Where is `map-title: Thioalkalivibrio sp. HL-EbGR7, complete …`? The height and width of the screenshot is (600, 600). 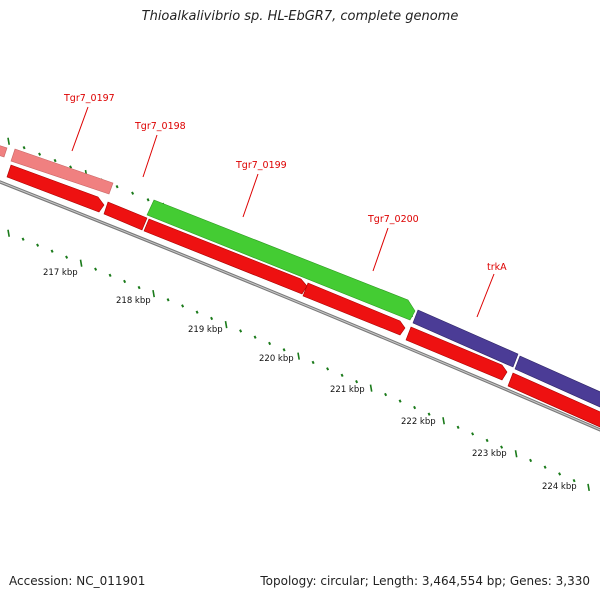 map-title: Thioalkalivibrio sp. HL-EbGR7, complete … is located at coordinates (300, 16).